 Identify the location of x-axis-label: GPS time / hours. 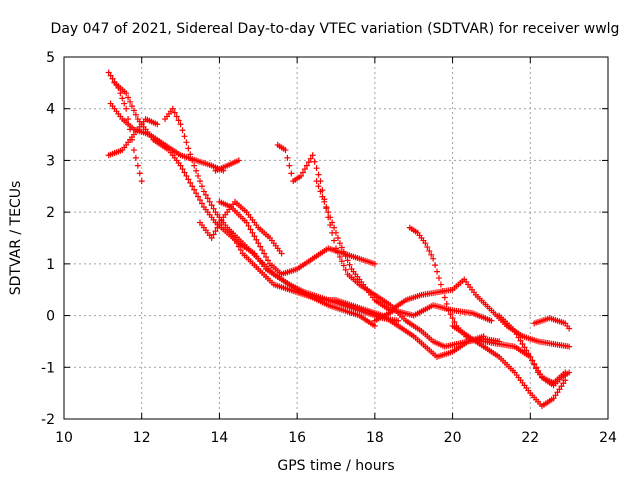
(335, 466).